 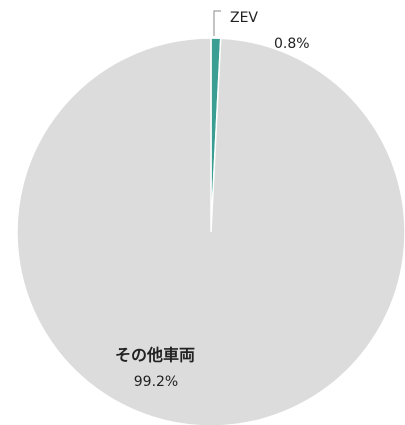 What do you see at coordinates (217, 23) in the screenshot?
I see `leader-line` at bounding box center [217, 23].